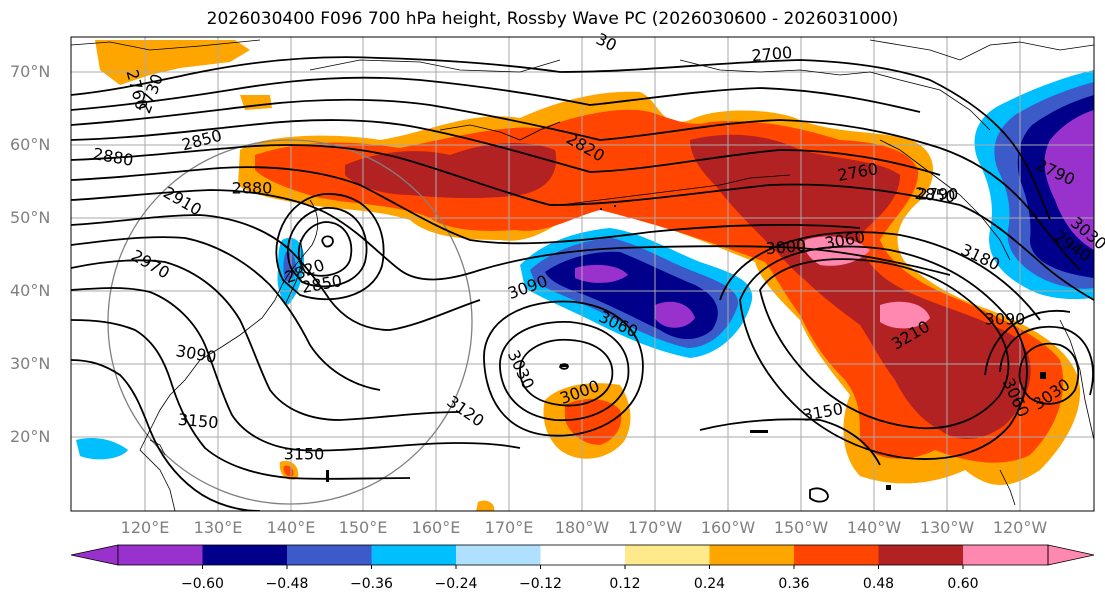 The height and width of the screenshot is (604, 1105). Describe the element at coordinates (30, 290) in the screenshot. I see `latitude-label: 40°N` at that location.